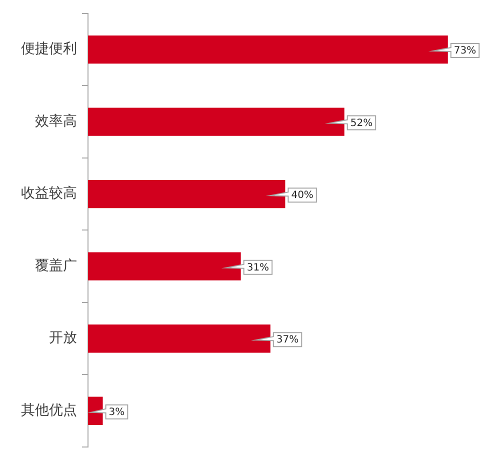 The image size is (500, 461). I want to click on y-tick-label: 其他优点, so click(49, 410).